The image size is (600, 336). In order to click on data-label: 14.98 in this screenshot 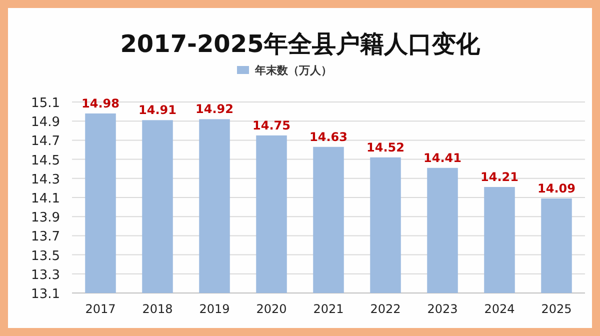, I will do `click(101, 103)`.